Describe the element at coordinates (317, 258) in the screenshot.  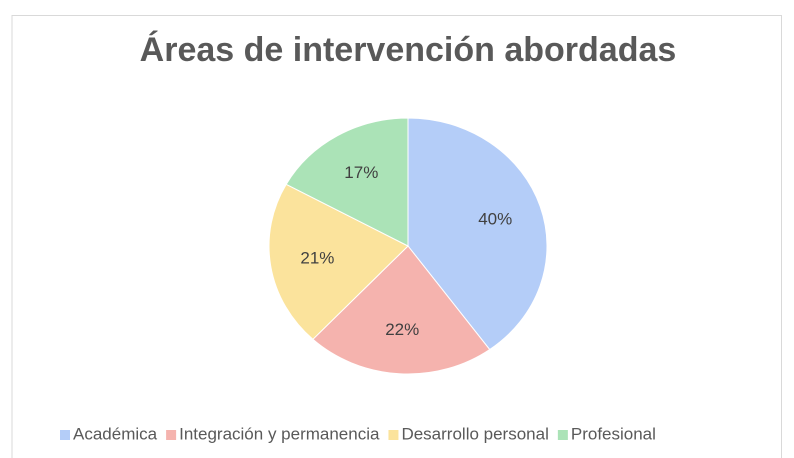
I see `data-label: 21%` at that location.